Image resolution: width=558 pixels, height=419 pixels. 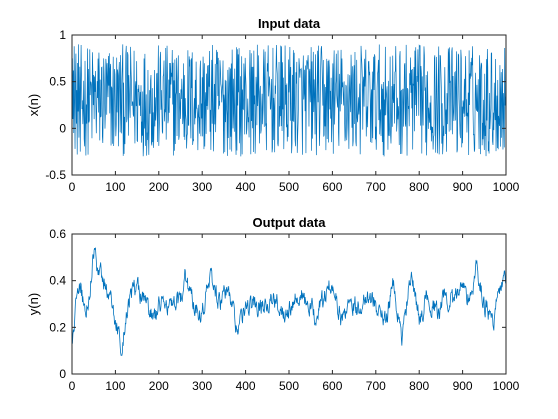 I want to click on output-data-ylabel: y(n), so click(x=33, y=304).